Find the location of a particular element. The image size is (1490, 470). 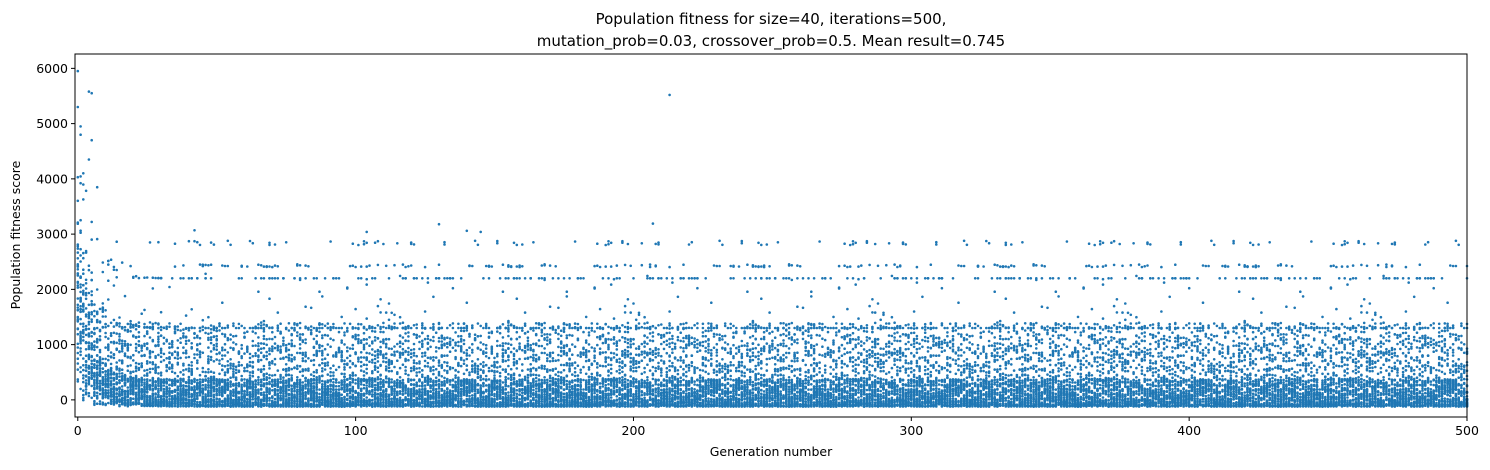

scatter-point-1952 is located at coordinates (211, 403).